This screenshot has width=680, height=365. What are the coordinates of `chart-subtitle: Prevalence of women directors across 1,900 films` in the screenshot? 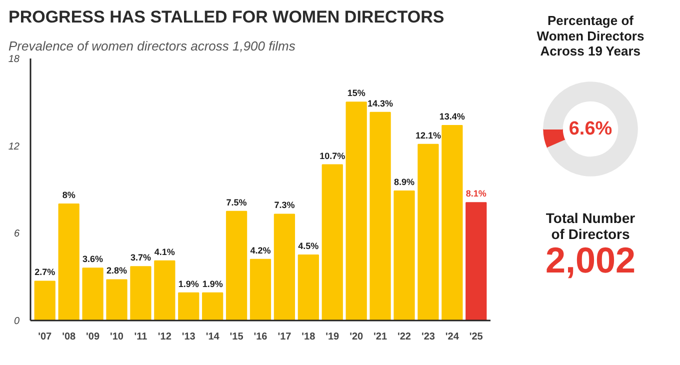 It's located at (152, 46).